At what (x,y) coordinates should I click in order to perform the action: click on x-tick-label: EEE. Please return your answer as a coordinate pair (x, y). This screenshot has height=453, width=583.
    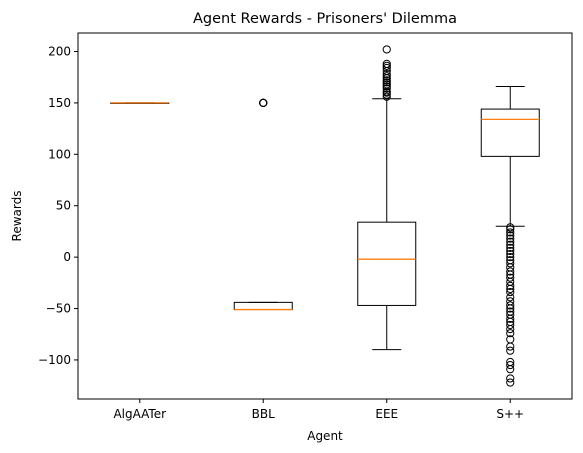
    Looking at the image, I should click on (386, 414).